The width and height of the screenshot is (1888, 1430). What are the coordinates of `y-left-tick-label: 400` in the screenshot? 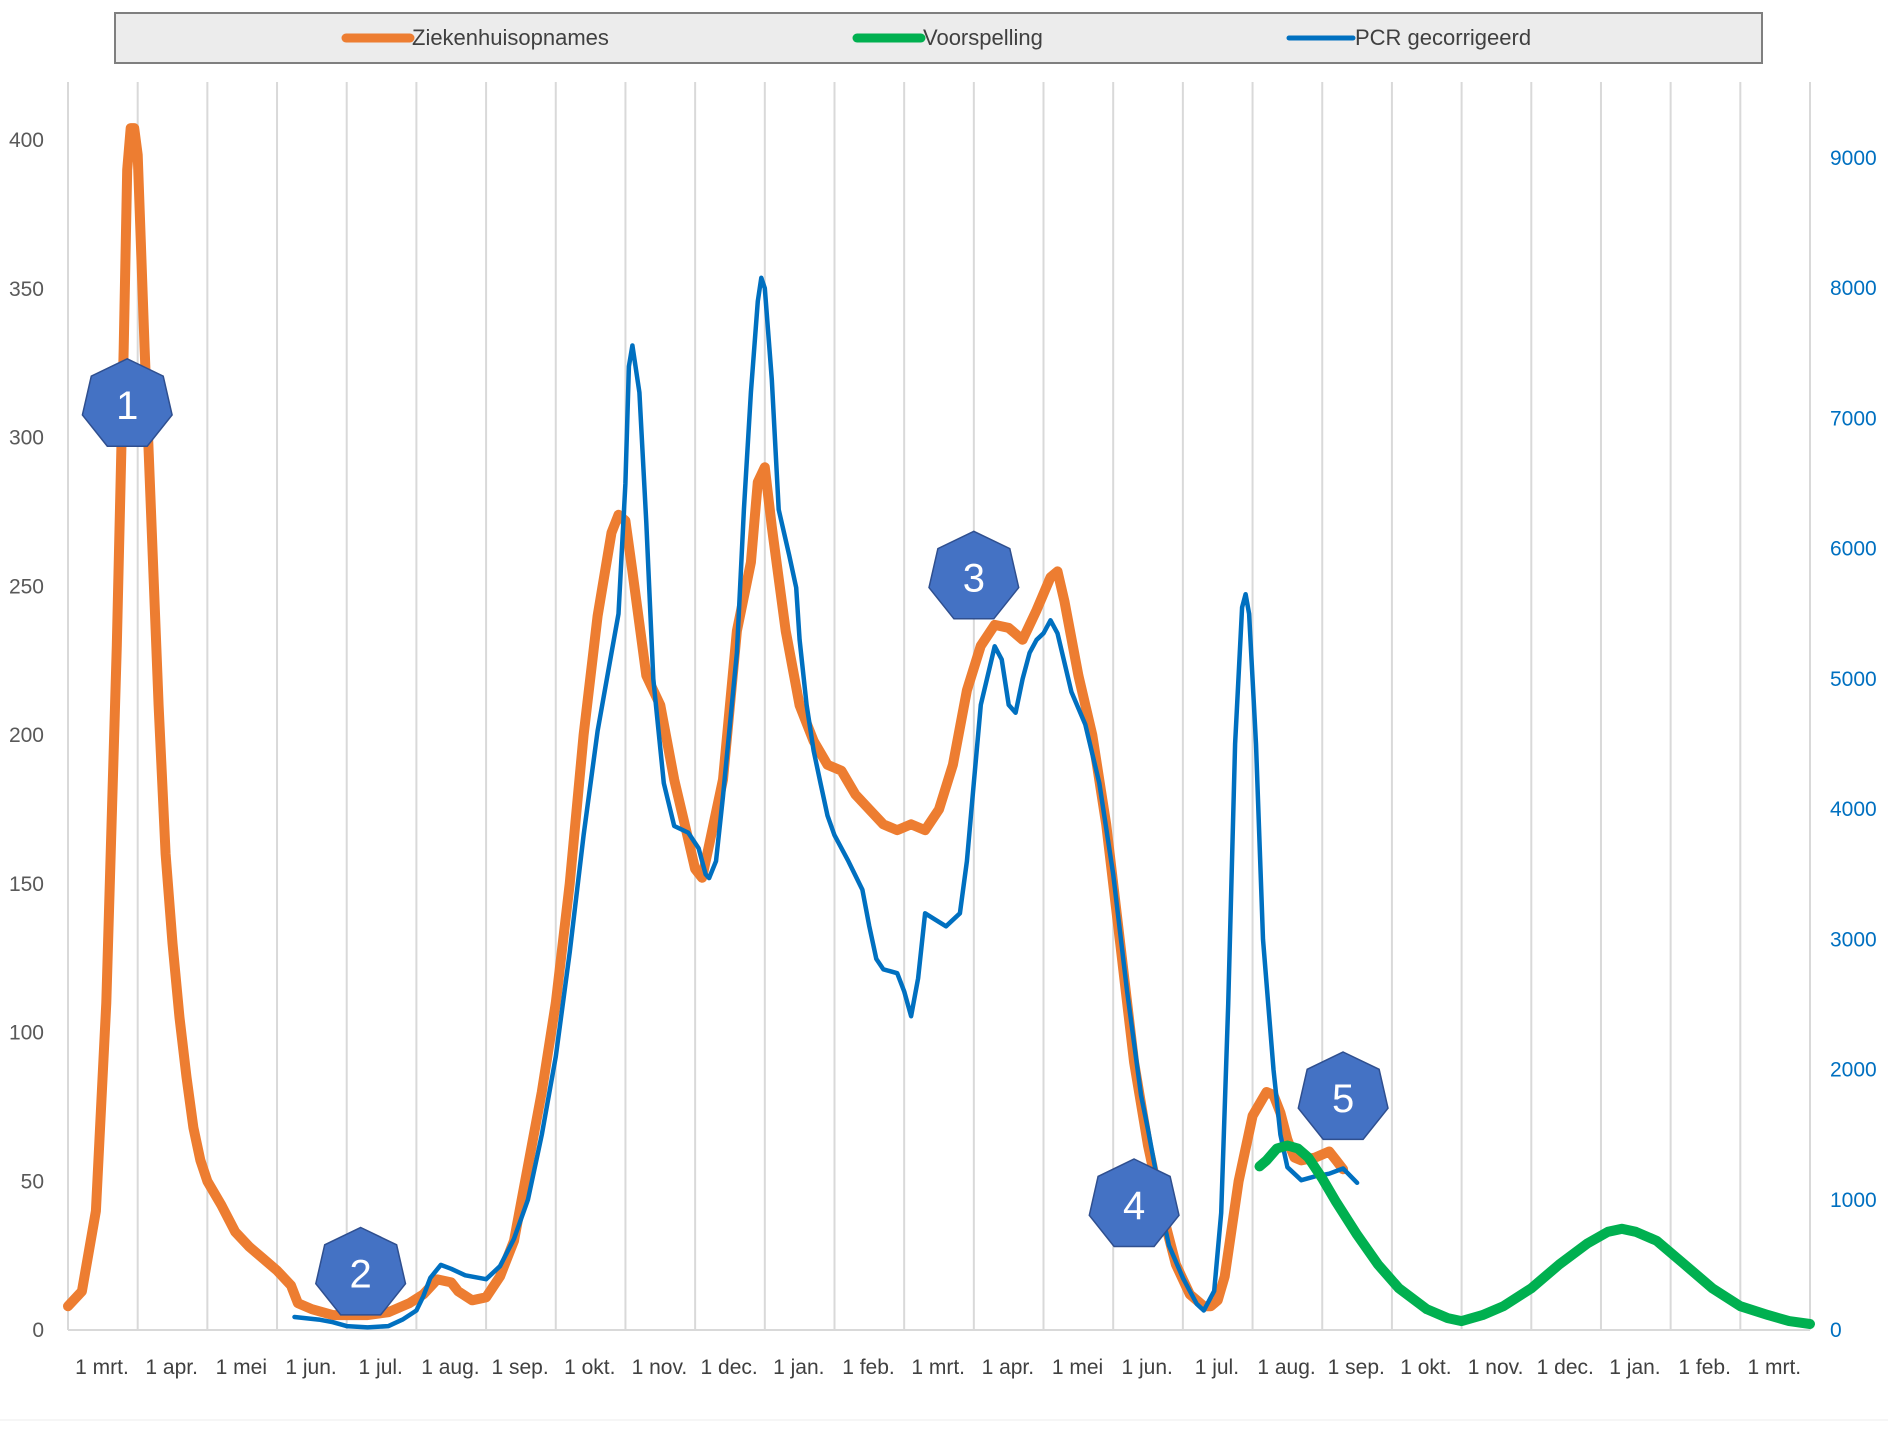 It's located at (26, 140).